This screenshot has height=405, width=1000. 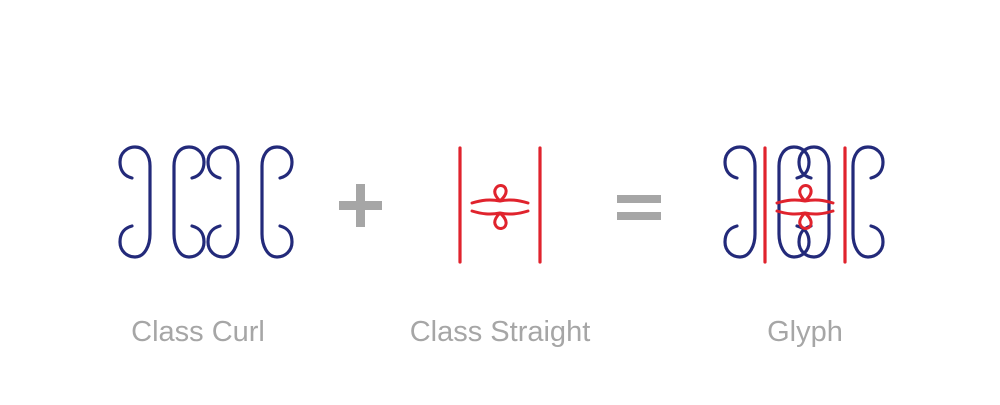 I want to click on glyph-figure, so click(x=804, y=204).